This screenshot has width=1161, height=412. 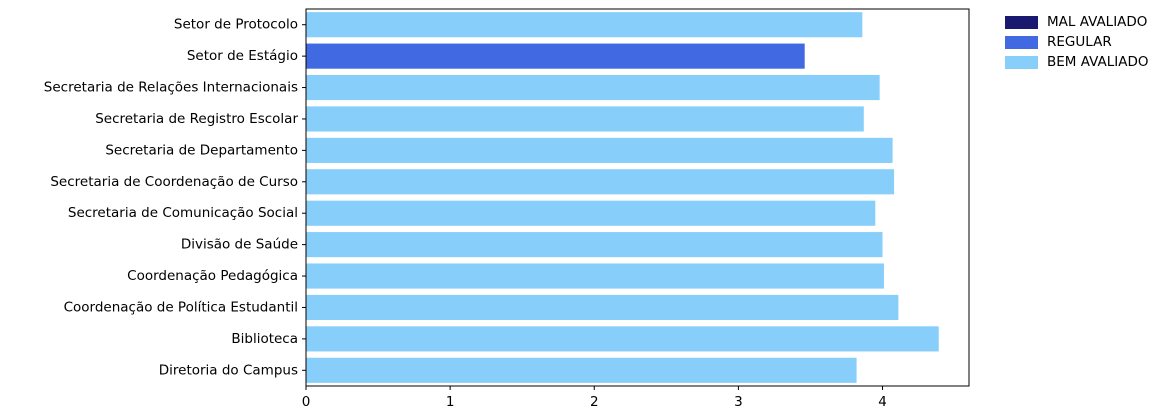 I want to click on x-tick-label: 4, so click(x=882, y=402).